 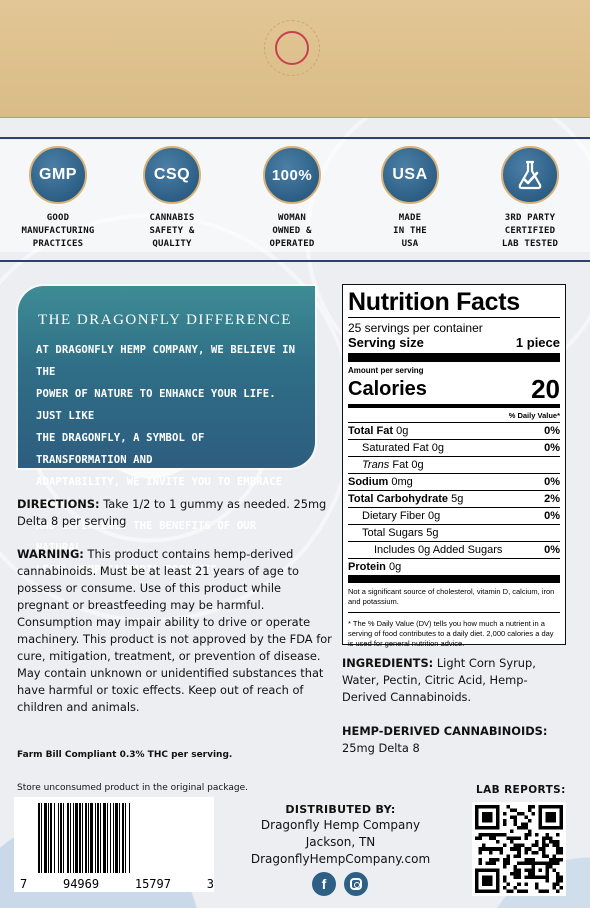 I want to click on nutrient-row: Saturated Fat 0g 0%, so click(x=454, y=447).